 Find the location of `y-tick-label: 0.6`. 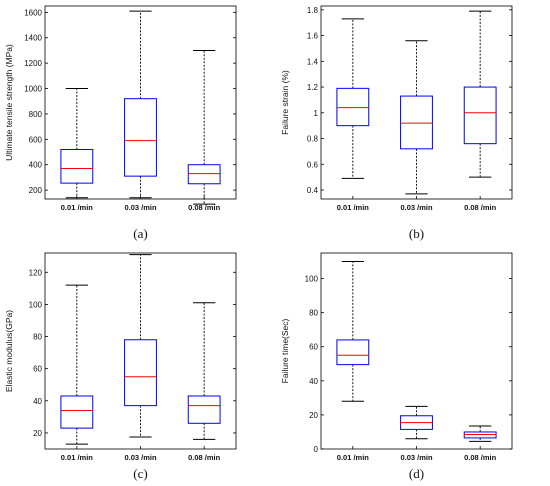

y-tick-label: 0.6 is located at coordinates (313, 164).